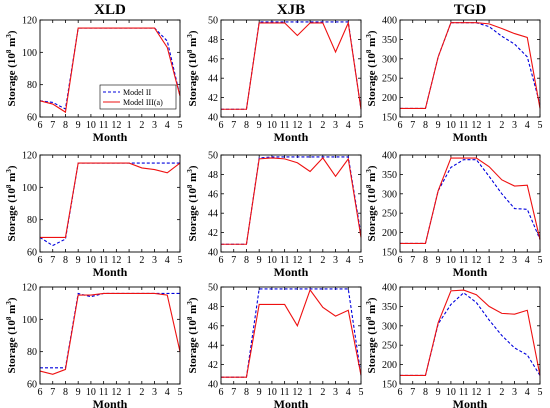 The width and height of the screenshot is (550, 408). I want to click on y-tick-label: 350, so click(389, 307).